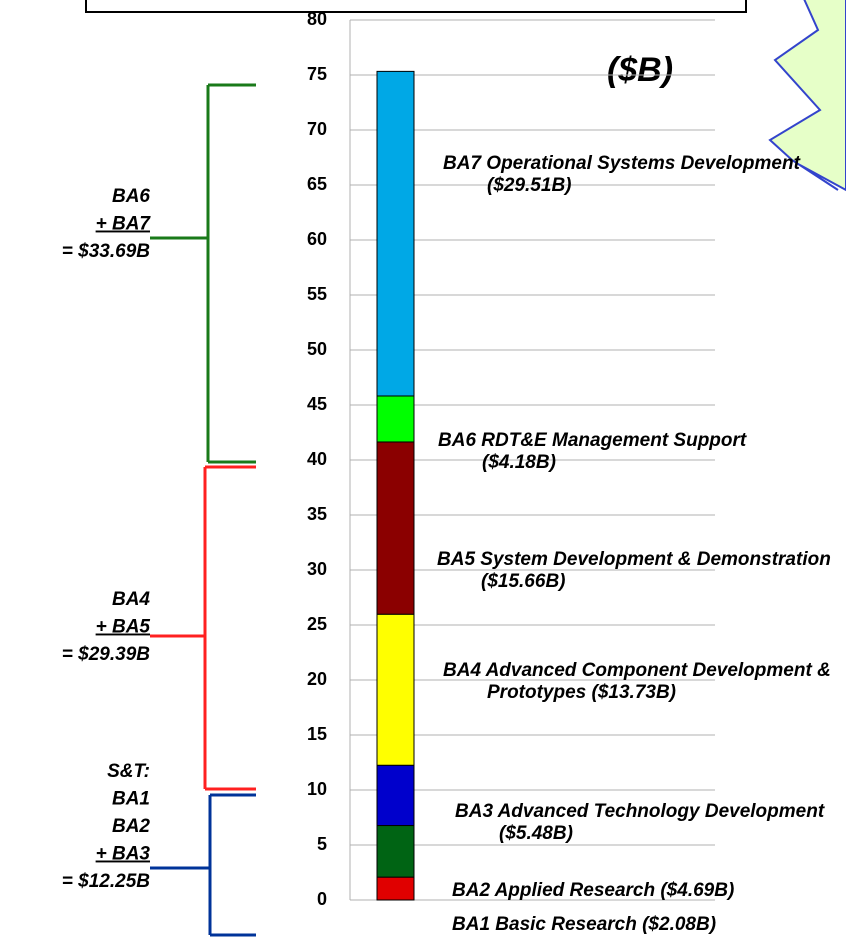 The width and height of the screenshot is (846, 941). I want to click on bracket-label: = $29.39B, so click(106, 654).